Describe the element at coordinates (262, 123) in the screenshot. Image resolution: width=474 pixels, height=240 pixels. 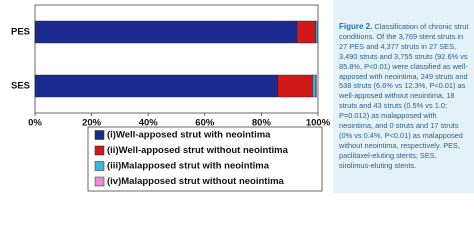
I see `x-tick-label: 80%` at that location.